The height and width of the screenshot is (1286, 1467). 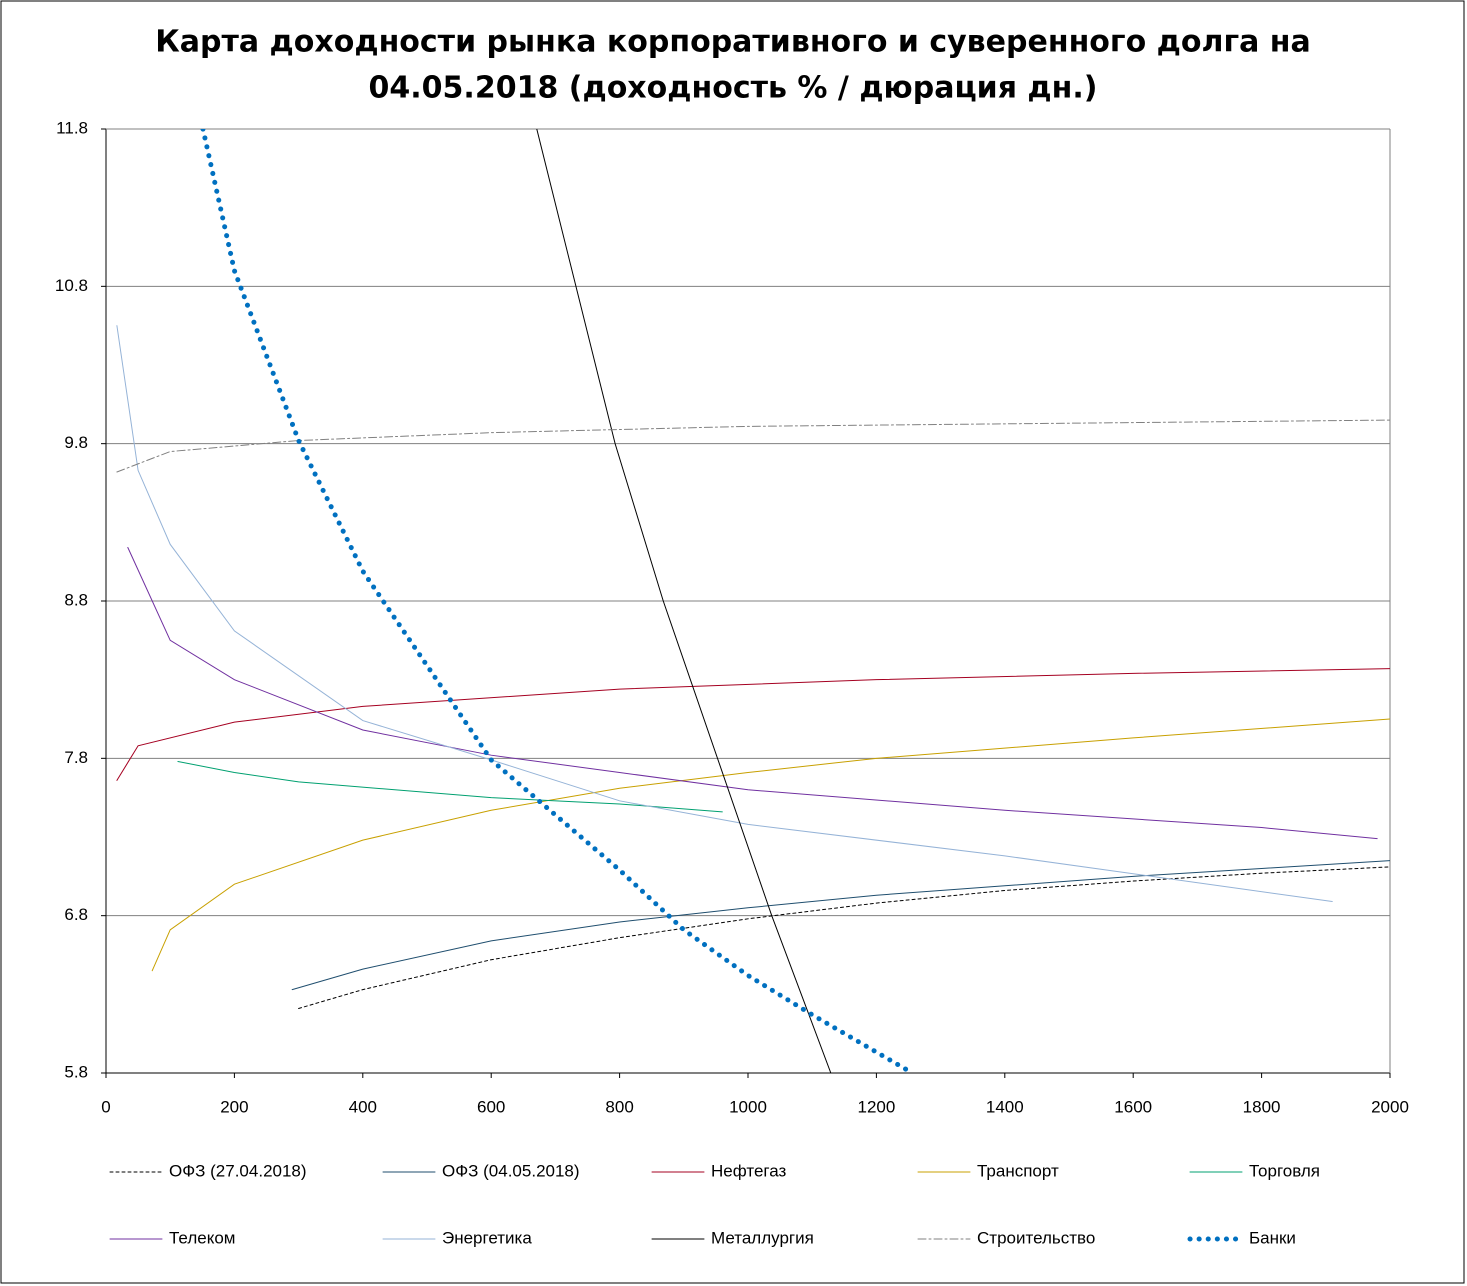 I want to click on legend-label: Нефтегаз, so click(x=748, y=1170).